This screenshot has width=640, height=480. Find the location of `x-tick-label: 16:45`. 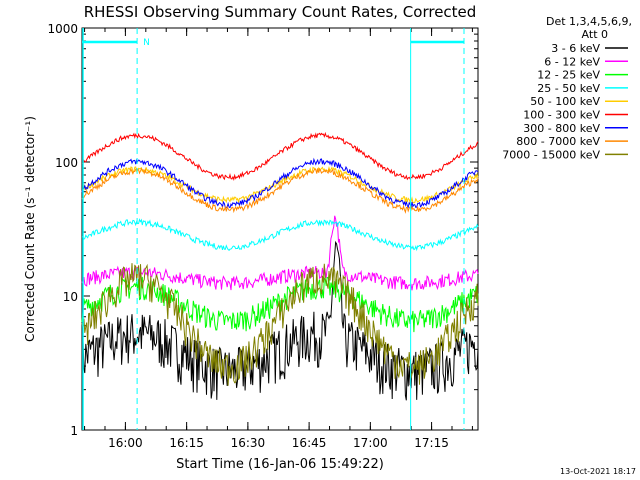

x-tick-label: 16:45 is located at coordinates (309, 443).